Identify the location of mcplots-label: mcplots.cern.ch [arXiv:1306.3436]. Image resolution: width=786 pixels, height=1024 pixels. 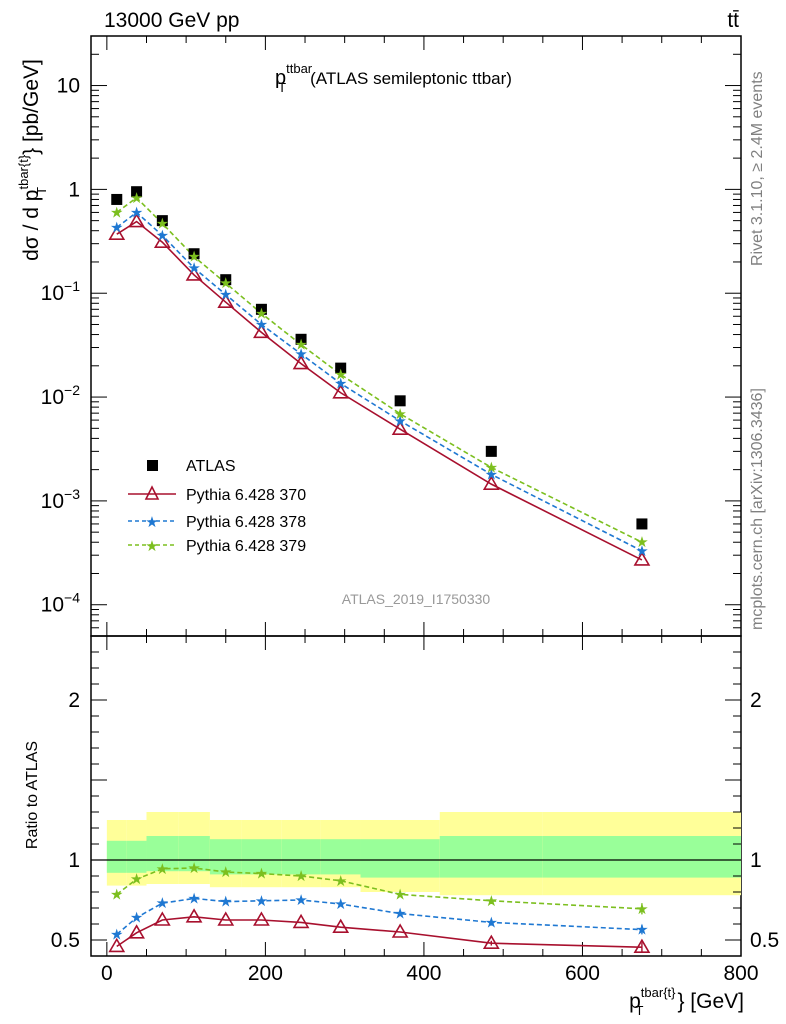
(757, 509).